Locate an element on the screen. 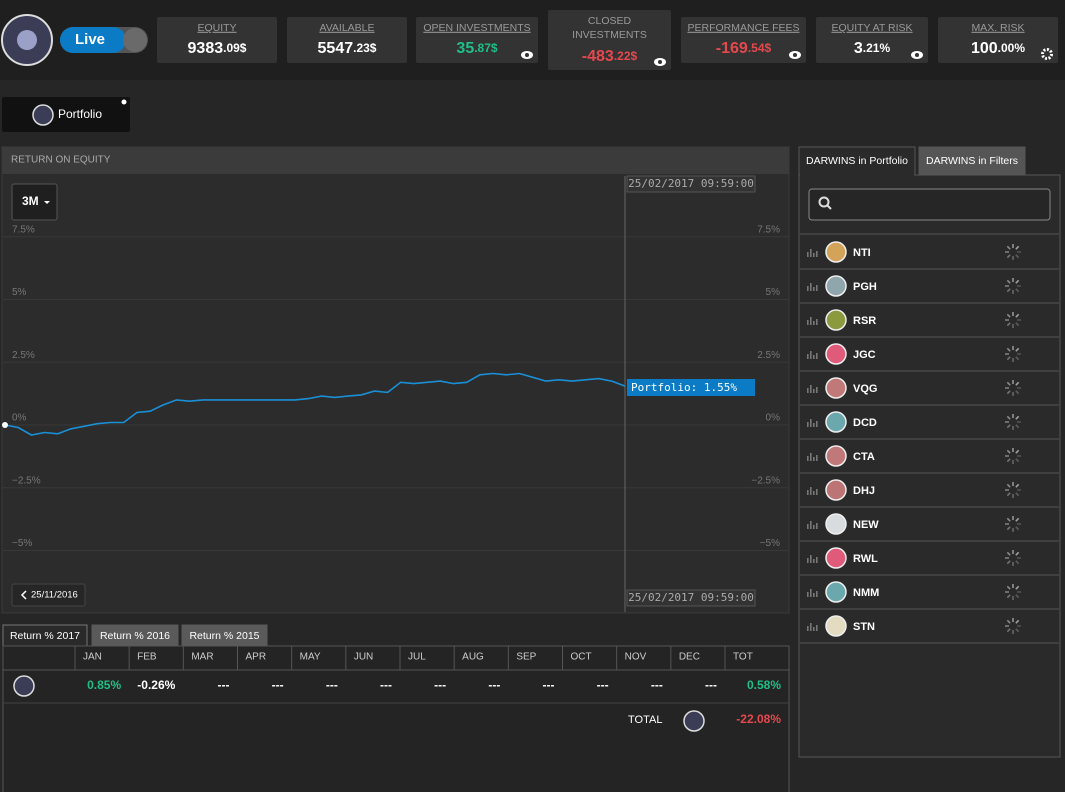  search-box is located at coordinates (929, 204).